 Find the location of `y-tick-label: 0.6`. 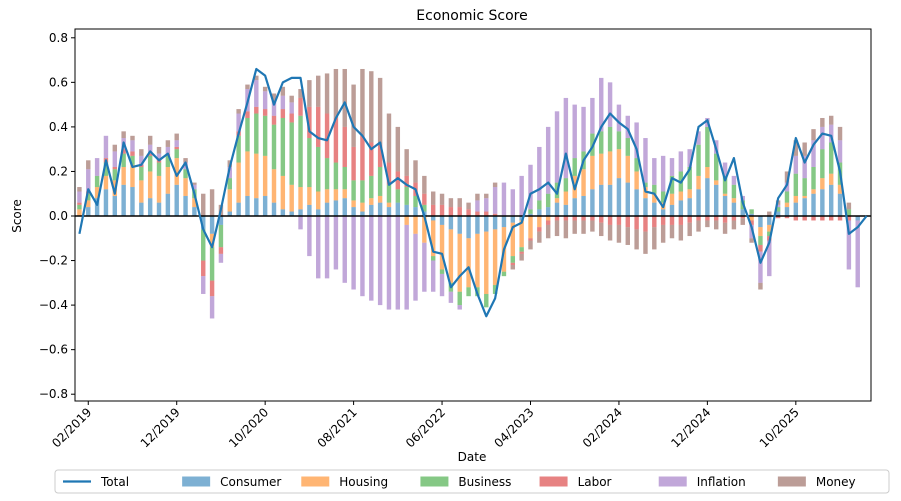

y-tick-label: 0.6 is located at coordinates (58, 82).